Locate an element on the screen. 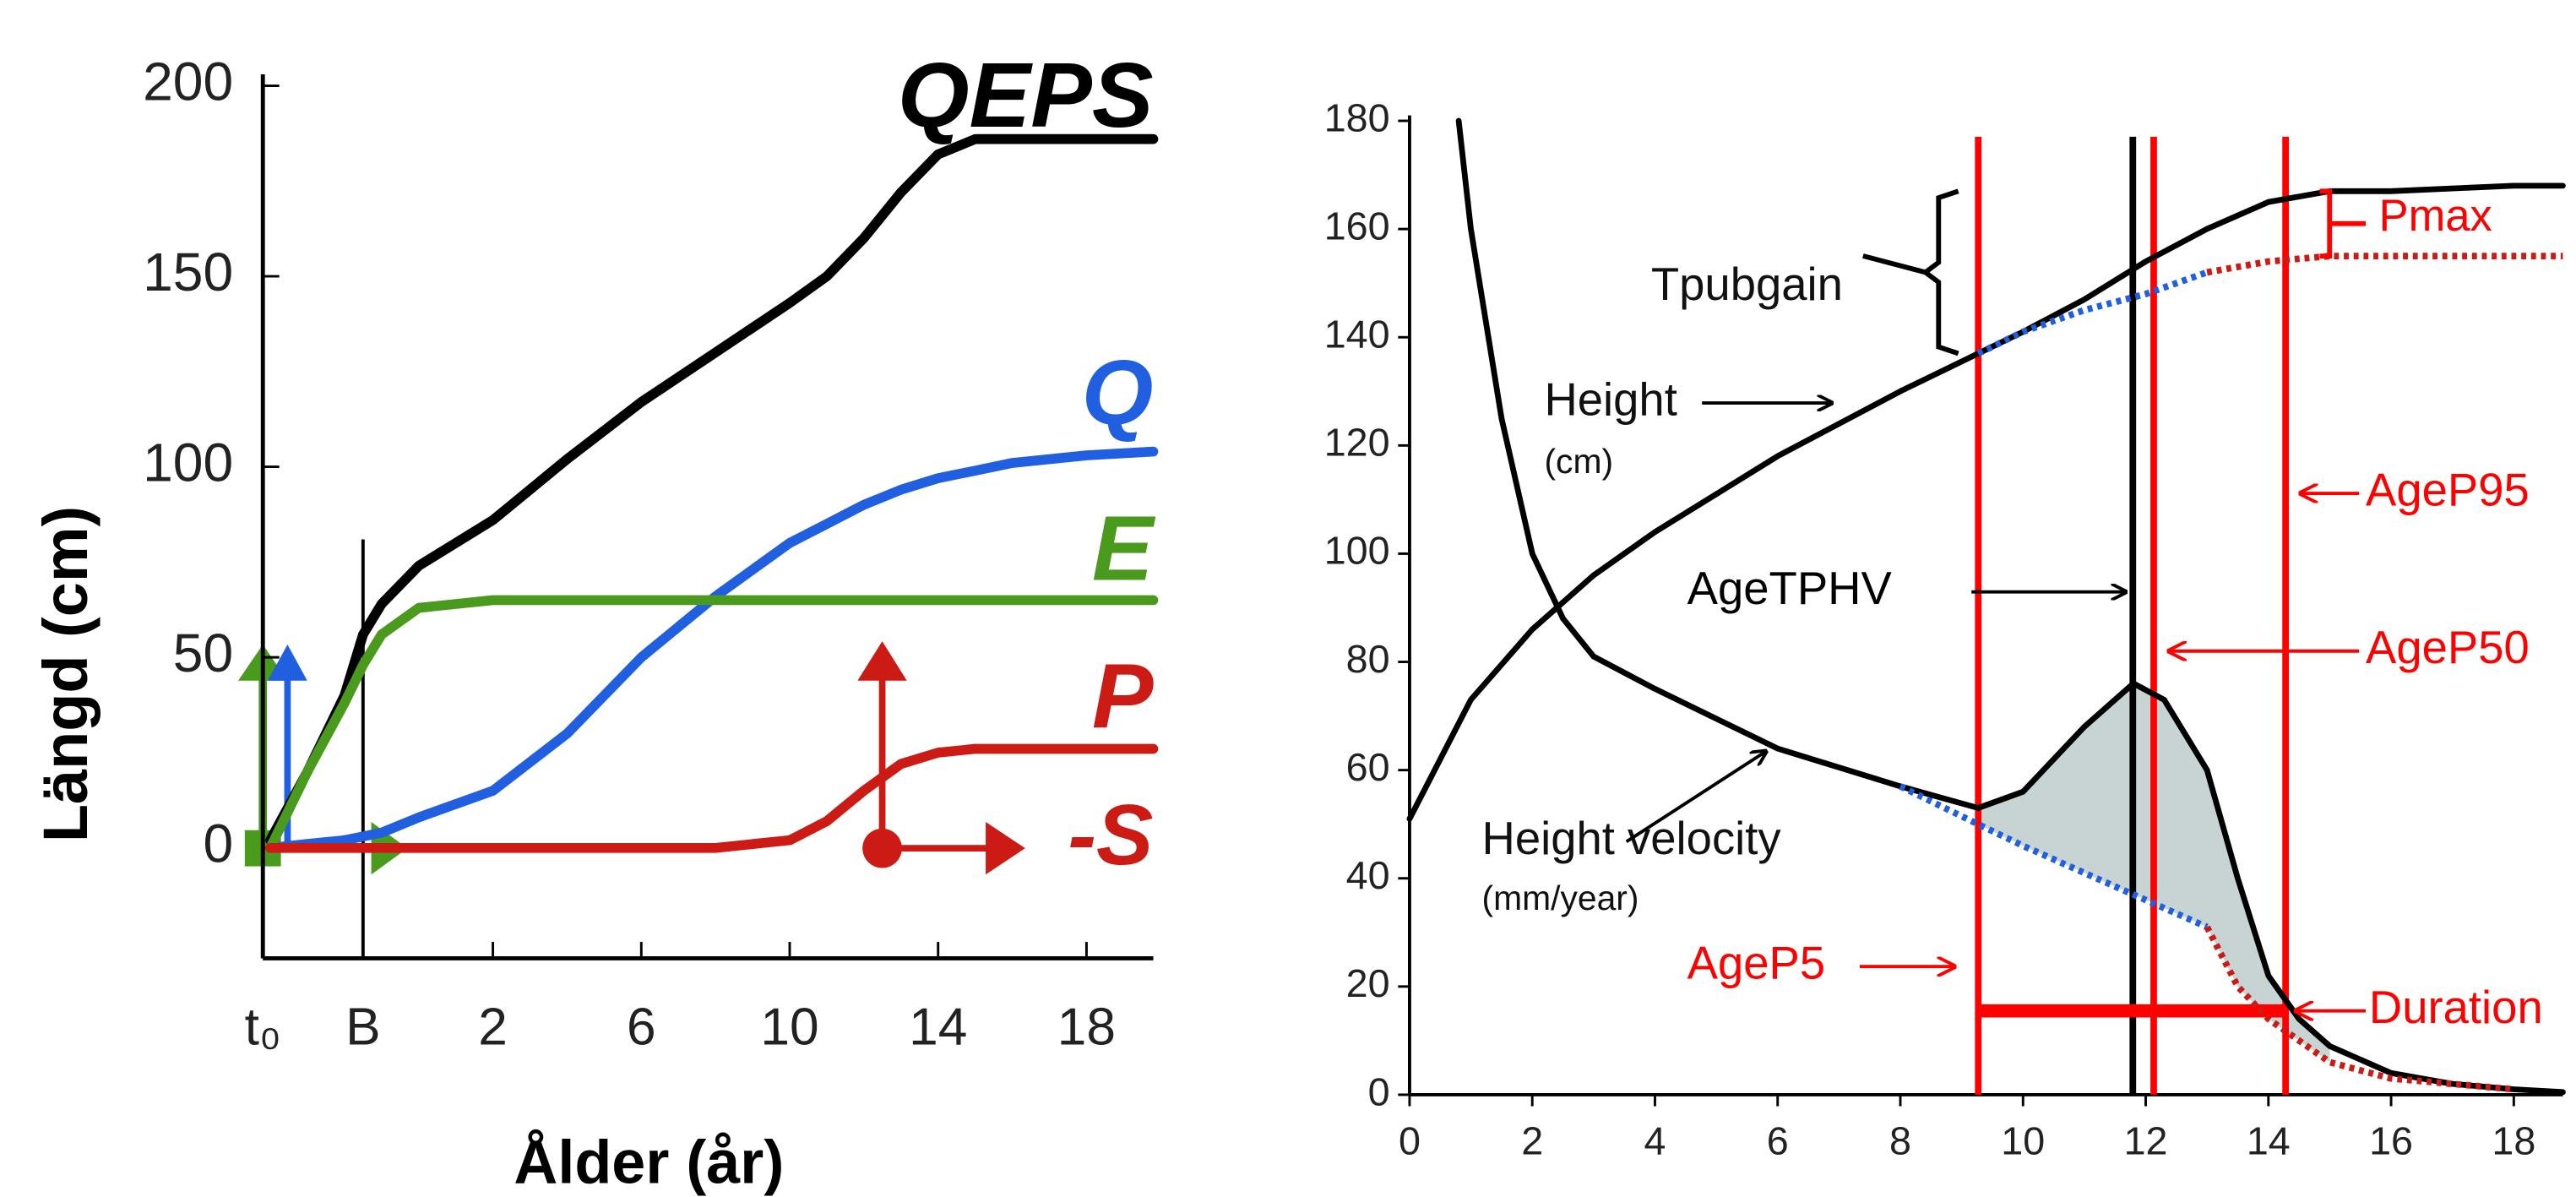 Image resolution: width=2576 pixels, height=1197 pixels. series-label: Q is located at coordinates (1118, 392).